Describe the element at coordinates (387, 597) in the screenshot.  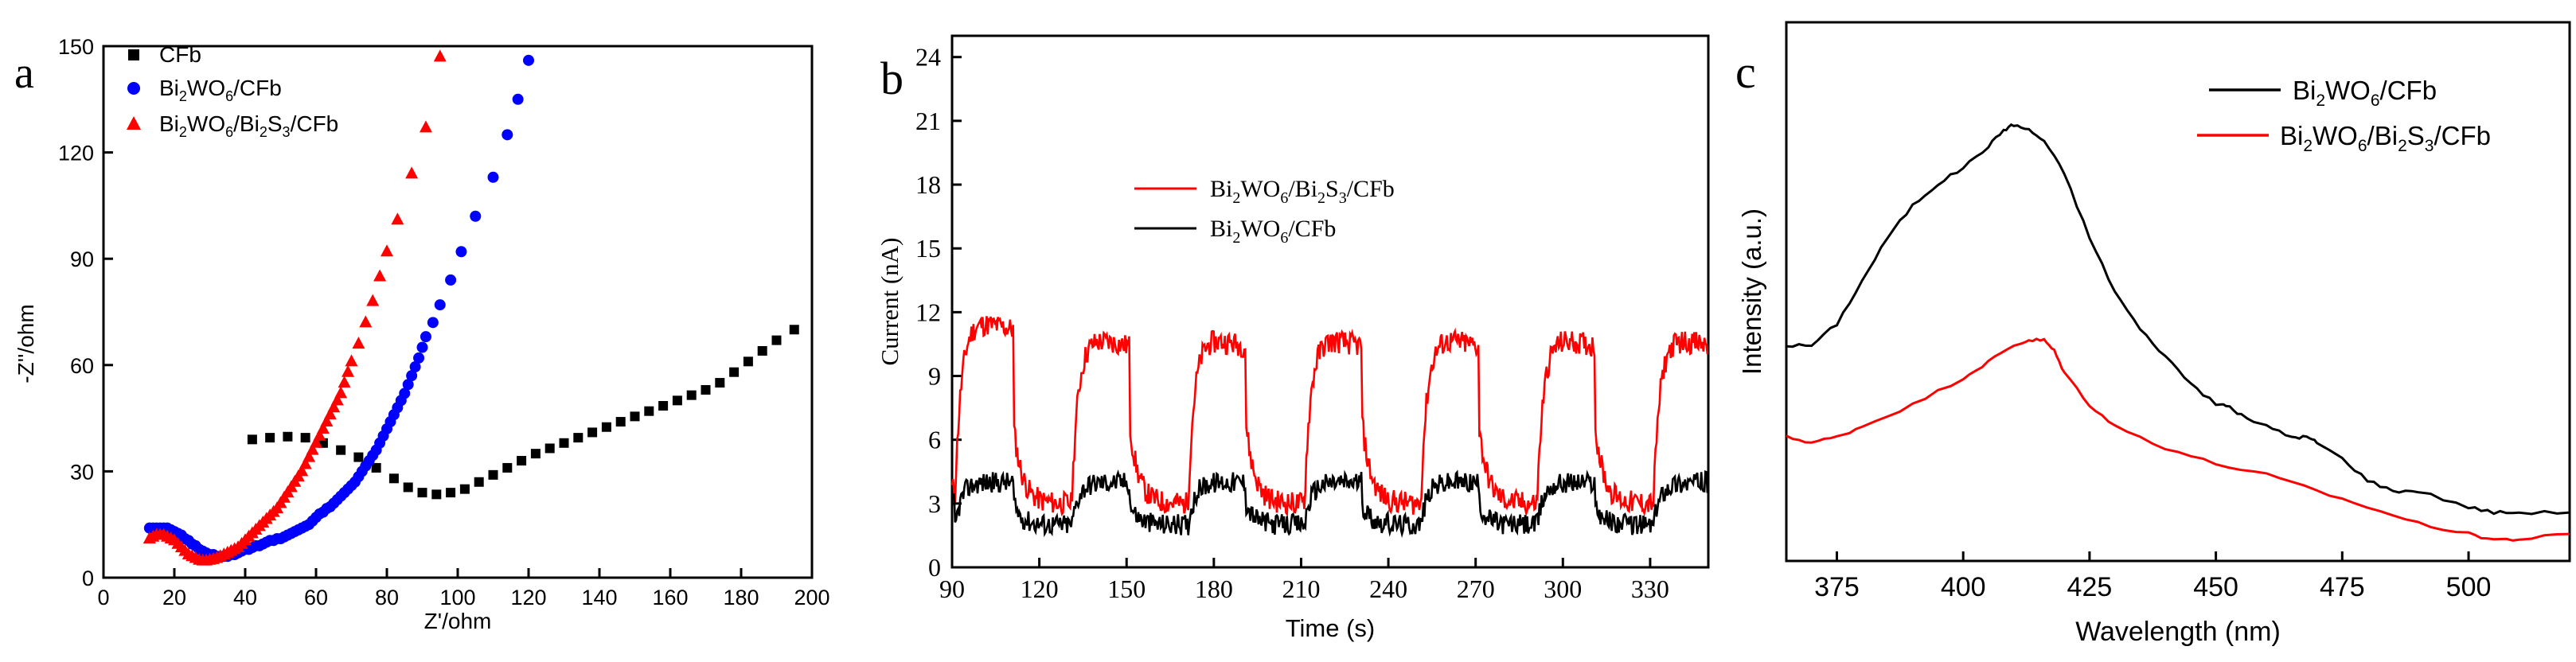
I see `x-tick-label: 80` at that location.